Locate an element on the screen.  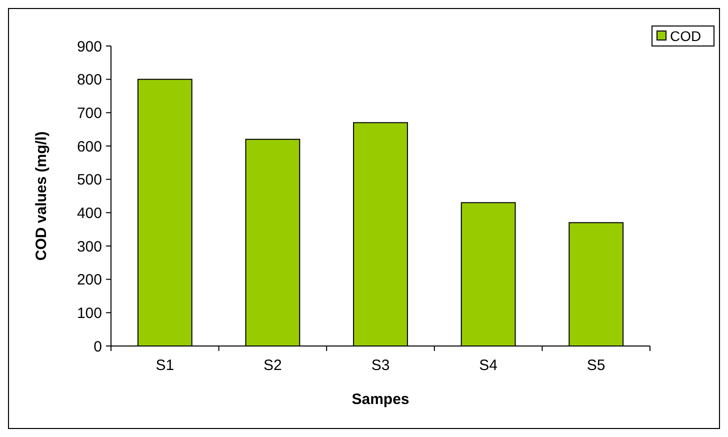
y-tick-label: 100 is located at coordinates (89, 313).